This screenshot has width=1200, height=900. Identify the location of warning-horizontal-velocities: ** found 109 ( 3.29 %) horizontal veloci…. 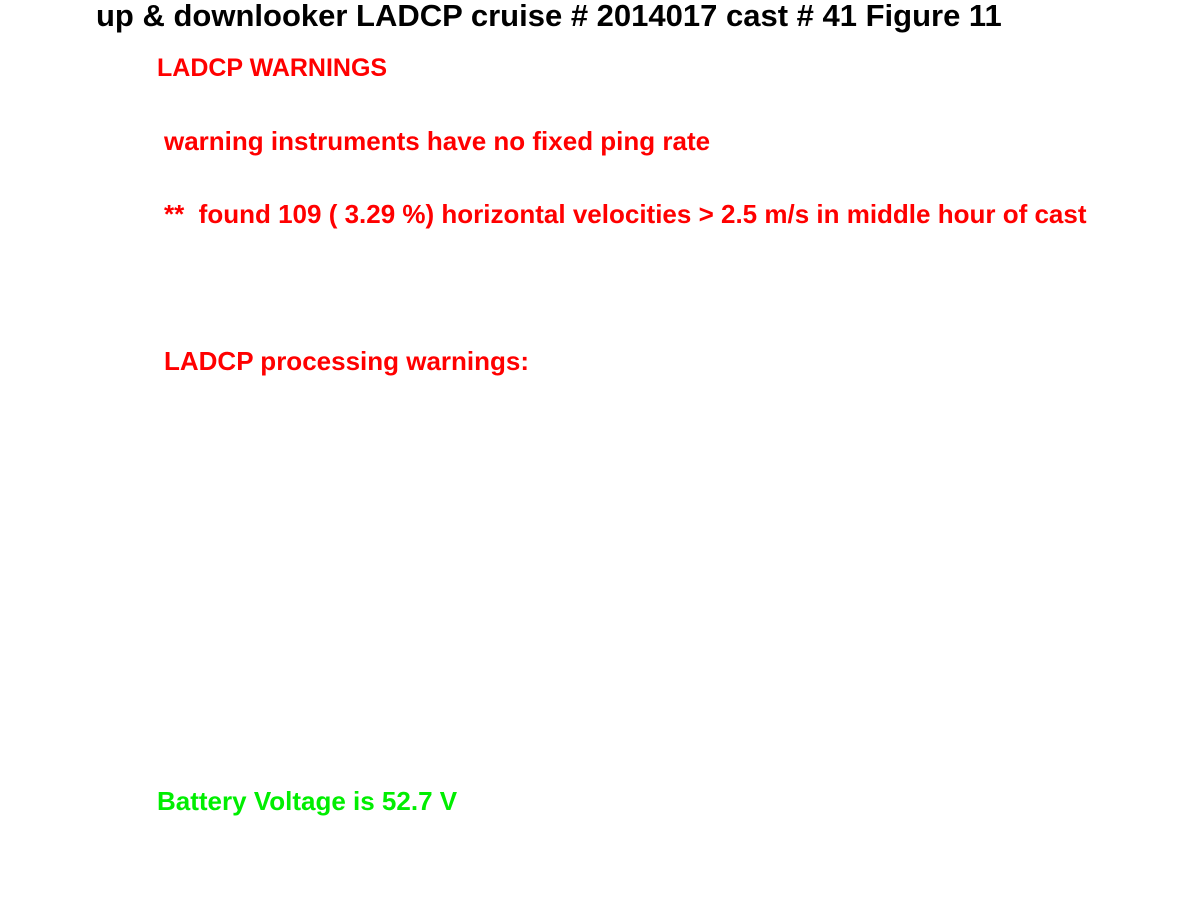
(625, 214).